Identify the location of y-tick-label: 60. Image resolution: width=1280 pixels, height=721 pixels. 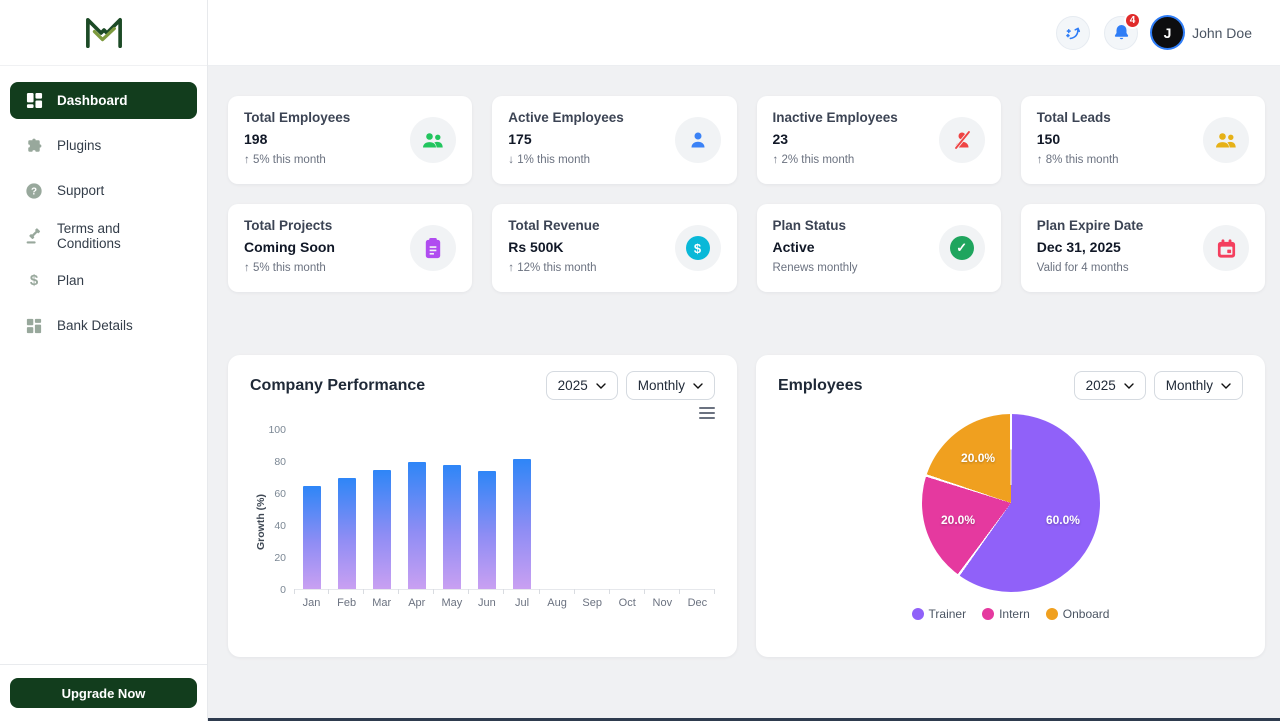
(280, 494).